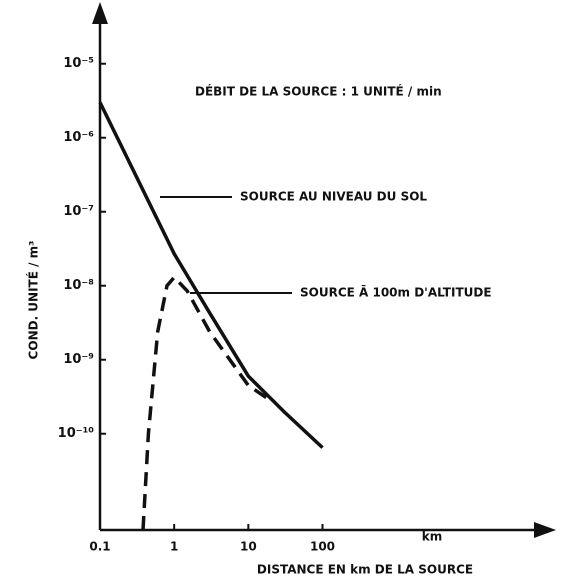 The height and width of the screenshot is (580, 578). I want to click on x-tick-label: 10, so click(248, 547).